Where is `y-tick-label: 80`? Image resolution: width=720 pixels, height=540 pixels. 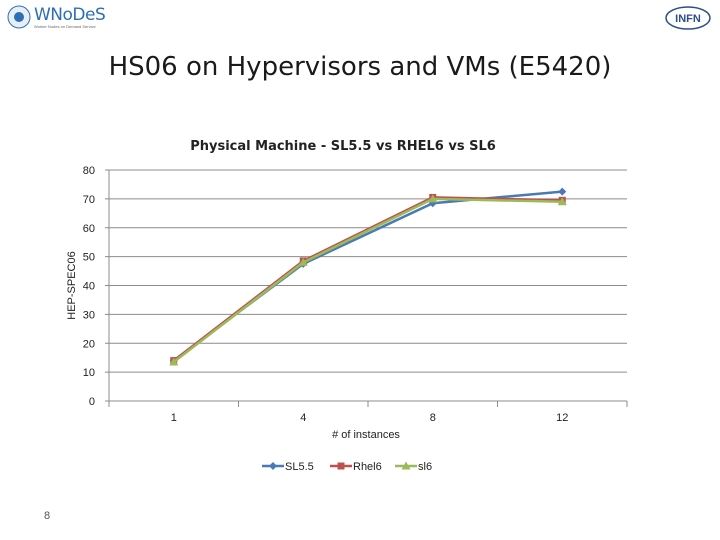 y-tick-label: 80 is located at coordinates (89, 171).